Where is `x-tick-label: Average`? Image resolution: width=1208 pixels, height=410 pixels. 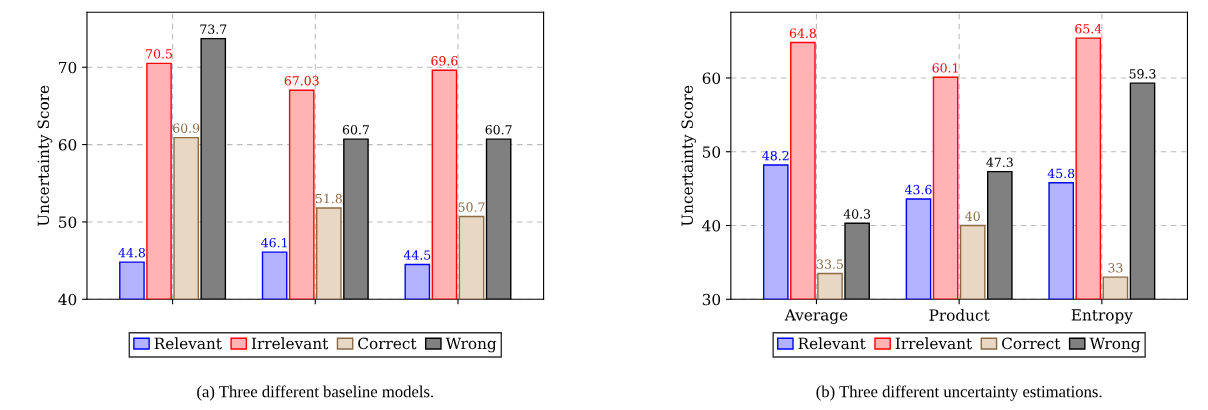
x-tick-label: Average is located at coordinates (816, 316).